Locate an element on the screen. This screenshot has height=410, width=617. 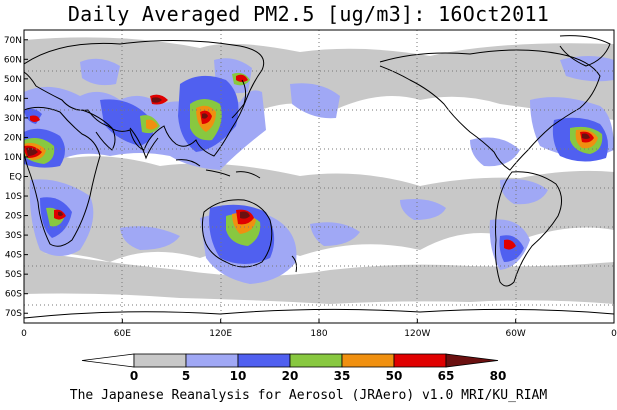
y-tick-label: 50N is located at coordinates (13, 80).